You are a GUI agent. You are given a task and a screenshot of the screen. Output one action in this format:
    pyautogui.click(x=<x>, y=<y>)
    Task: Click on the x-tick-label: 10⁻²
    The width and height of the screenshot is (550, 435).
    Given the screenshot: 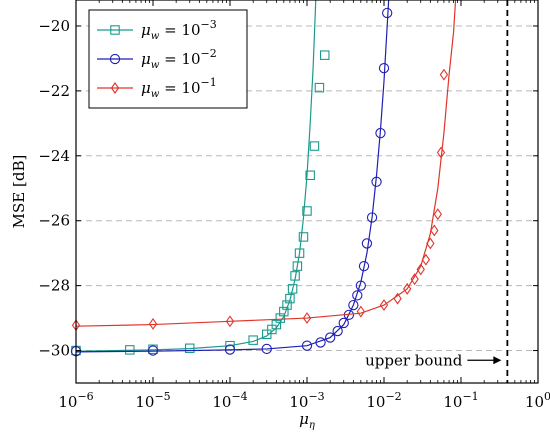 What is the action you would take?
    pyautogui.click(x=383, y=400)
    